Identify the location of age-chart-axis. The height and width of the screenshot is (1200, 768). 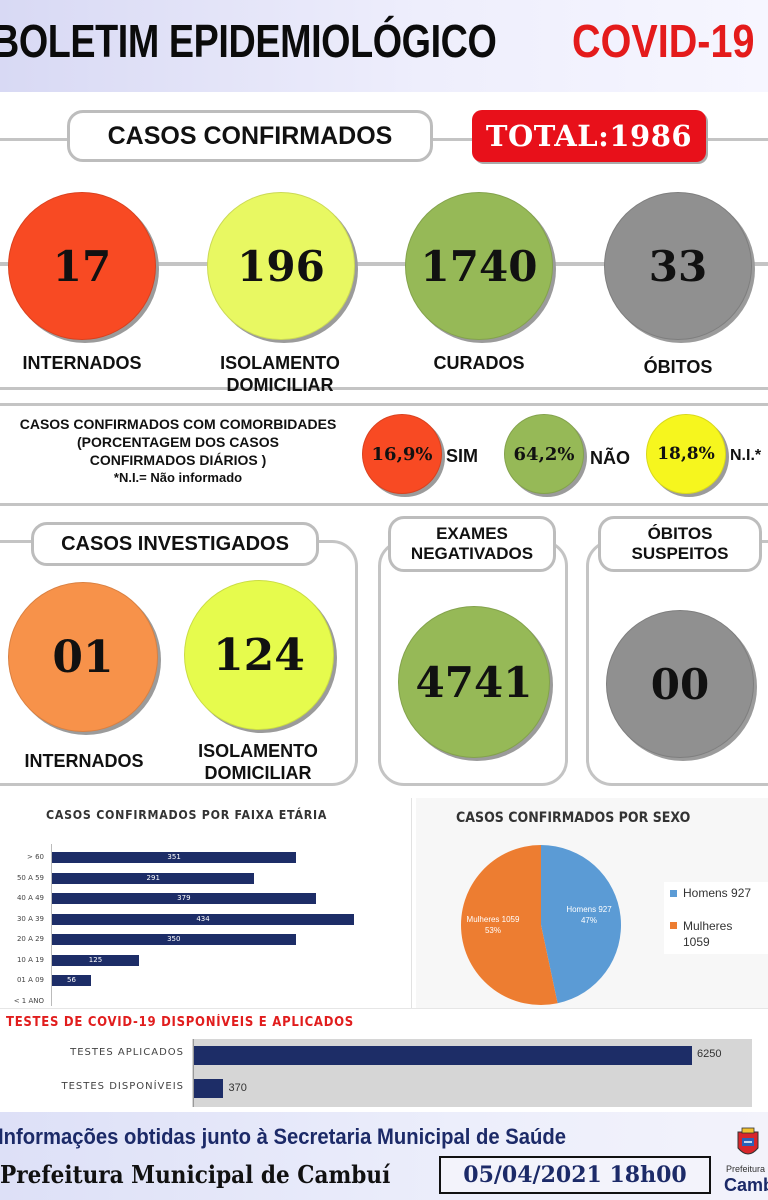
(51, 925).